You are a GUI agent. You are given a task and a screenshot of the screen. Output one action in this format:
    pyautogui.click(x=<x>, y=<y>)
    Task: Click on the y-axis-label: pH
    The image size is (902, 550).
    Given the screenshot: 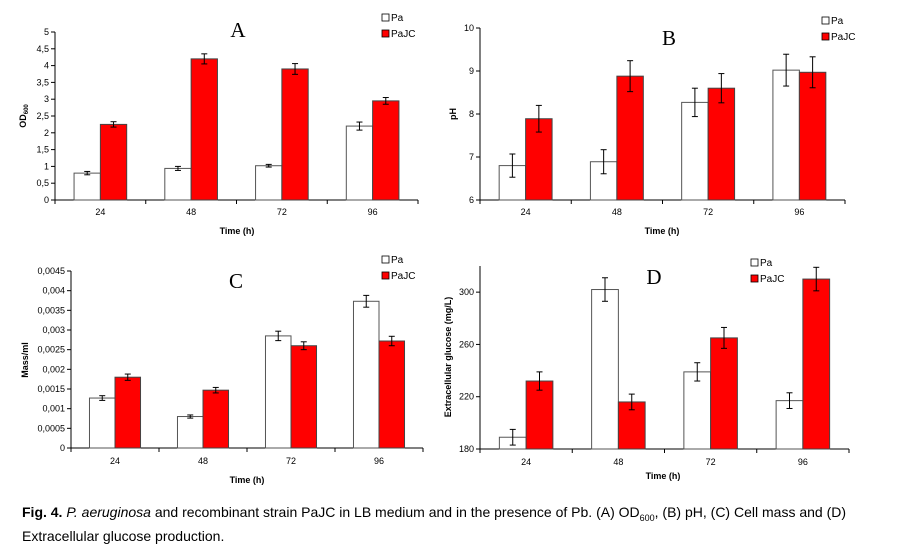 What is the action you would take?
    pyautogui.click(x=453, y=114)
    